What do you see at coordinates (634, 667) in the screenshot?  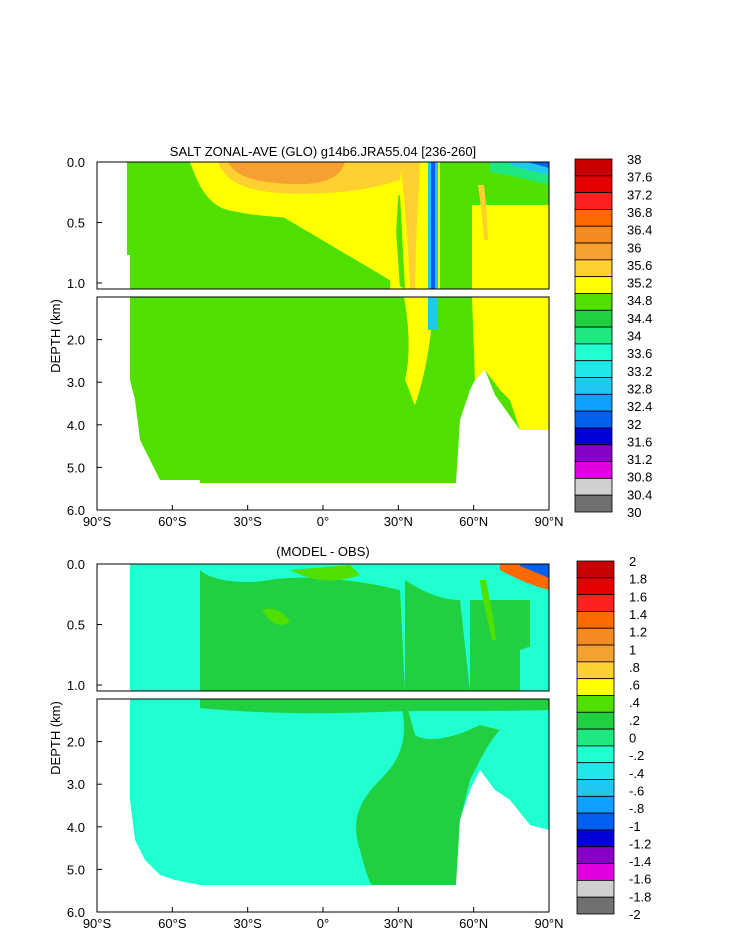 I see `colorbar-label: .8` at bounding box center [634, 667].